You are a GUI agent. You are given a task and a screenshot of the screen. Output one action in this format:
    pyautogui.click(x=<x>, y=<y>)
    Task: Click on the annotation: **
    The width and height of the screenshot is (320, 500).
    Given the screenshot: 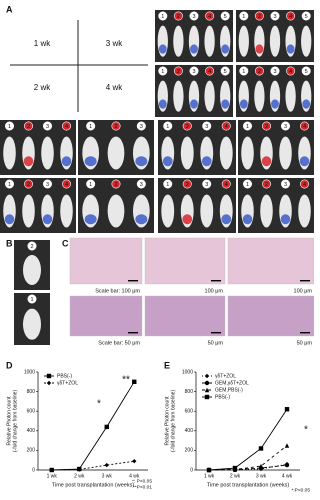 What is the action you would take?
    pyautogui.click(x=126, y=380)
    